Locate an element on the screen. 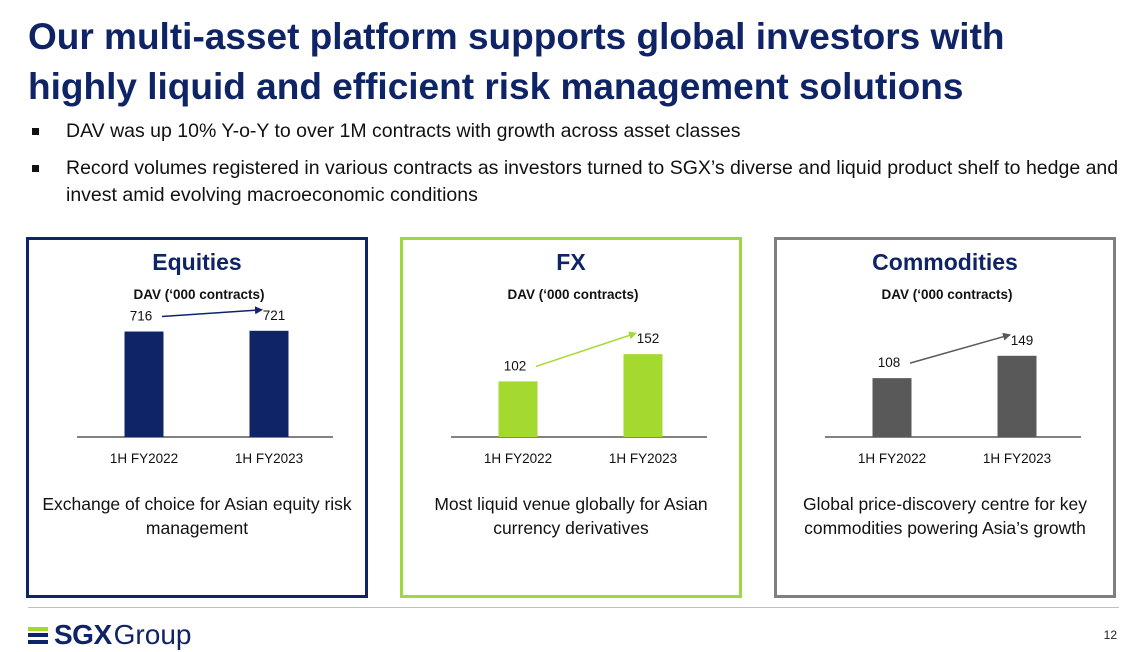  logo-text-bold: SGX is located at coordinates (83, 634).